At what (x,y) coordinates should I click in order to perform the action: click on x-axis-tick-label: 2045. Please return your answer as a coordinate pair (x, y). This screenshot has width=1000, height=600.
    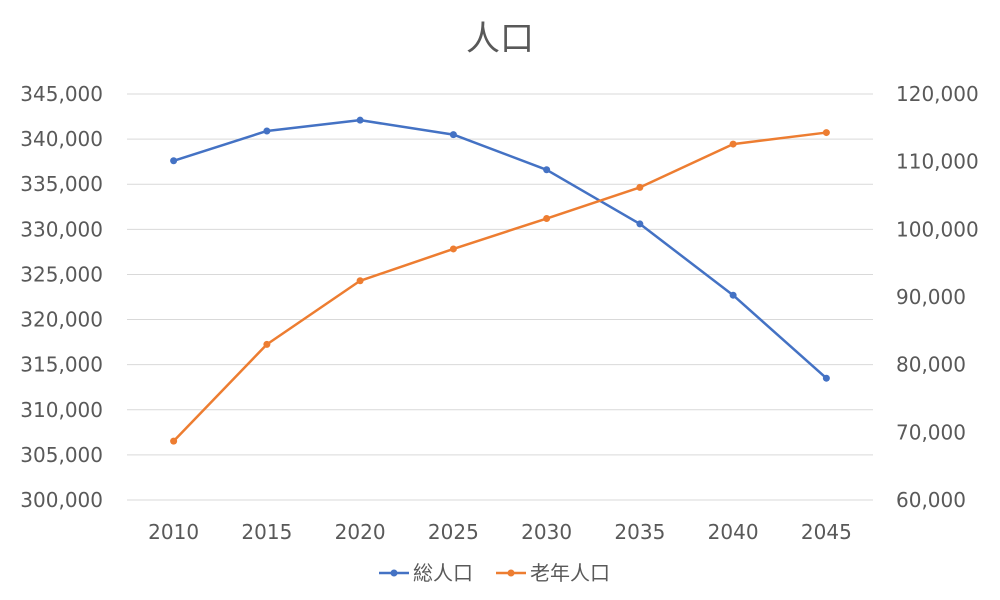
    Looking at the image, I should click on (826, 532).